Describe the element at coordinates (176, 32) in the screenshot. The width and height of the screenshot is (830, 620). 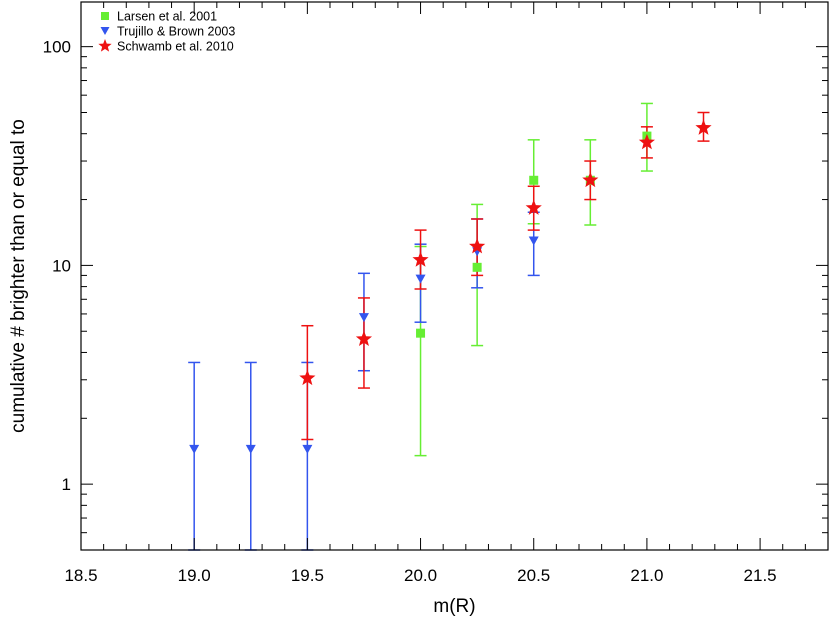
I see `legend-label-trujillo-brown-2003: Trujillo & Brown 2003` at that location.